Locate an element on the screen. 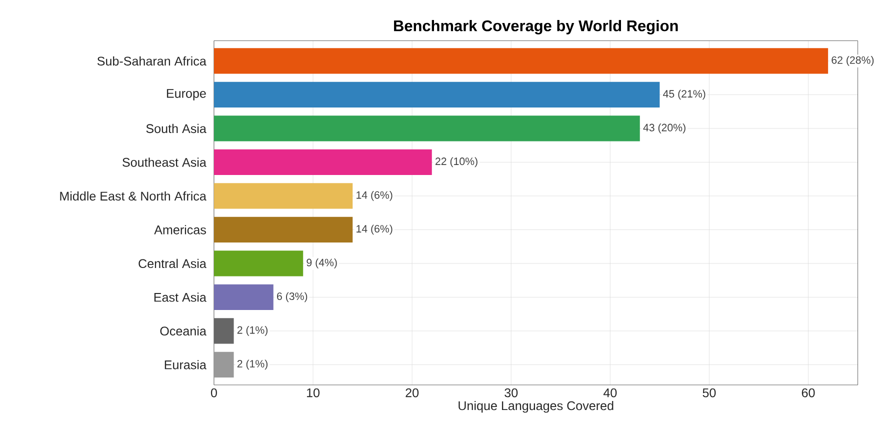 The width and height of the screenshot is (883, 429). x-tick-label: 20 is located at coordinates (412, 393).